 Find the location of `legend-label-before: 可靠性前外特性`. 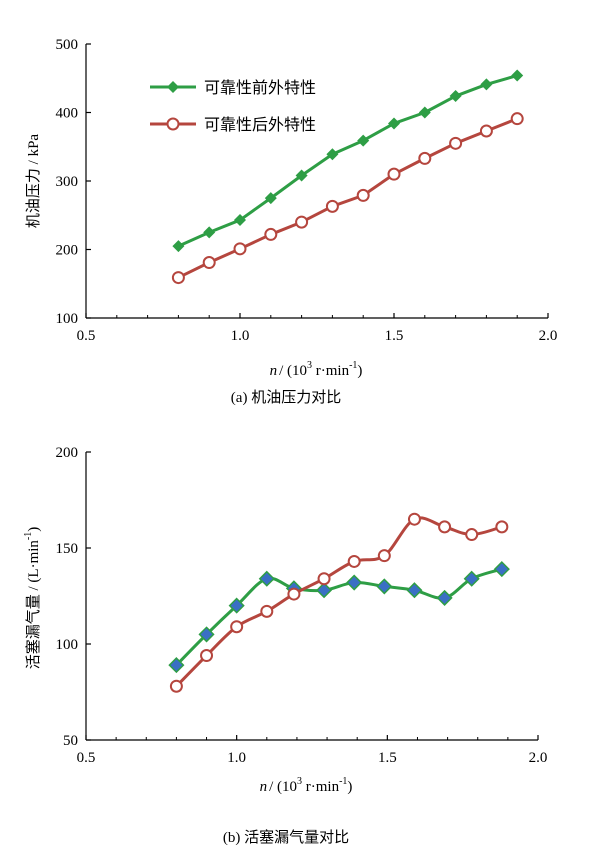

legend-label-before: 可靠性前外特性 is located at coordinates (260, 87).